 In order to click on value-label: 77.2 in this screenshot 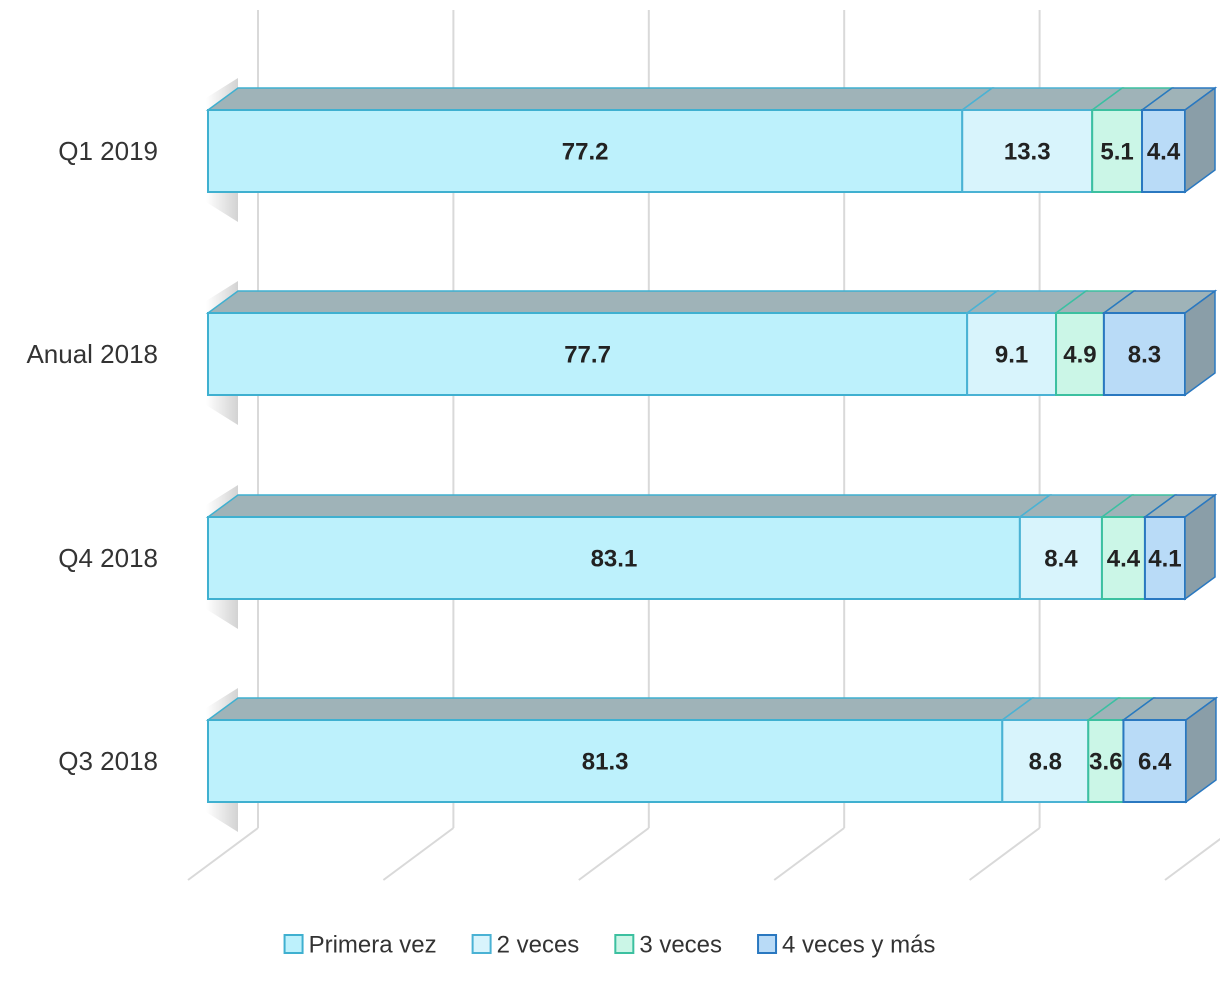, I will do `click(585, 151)`.